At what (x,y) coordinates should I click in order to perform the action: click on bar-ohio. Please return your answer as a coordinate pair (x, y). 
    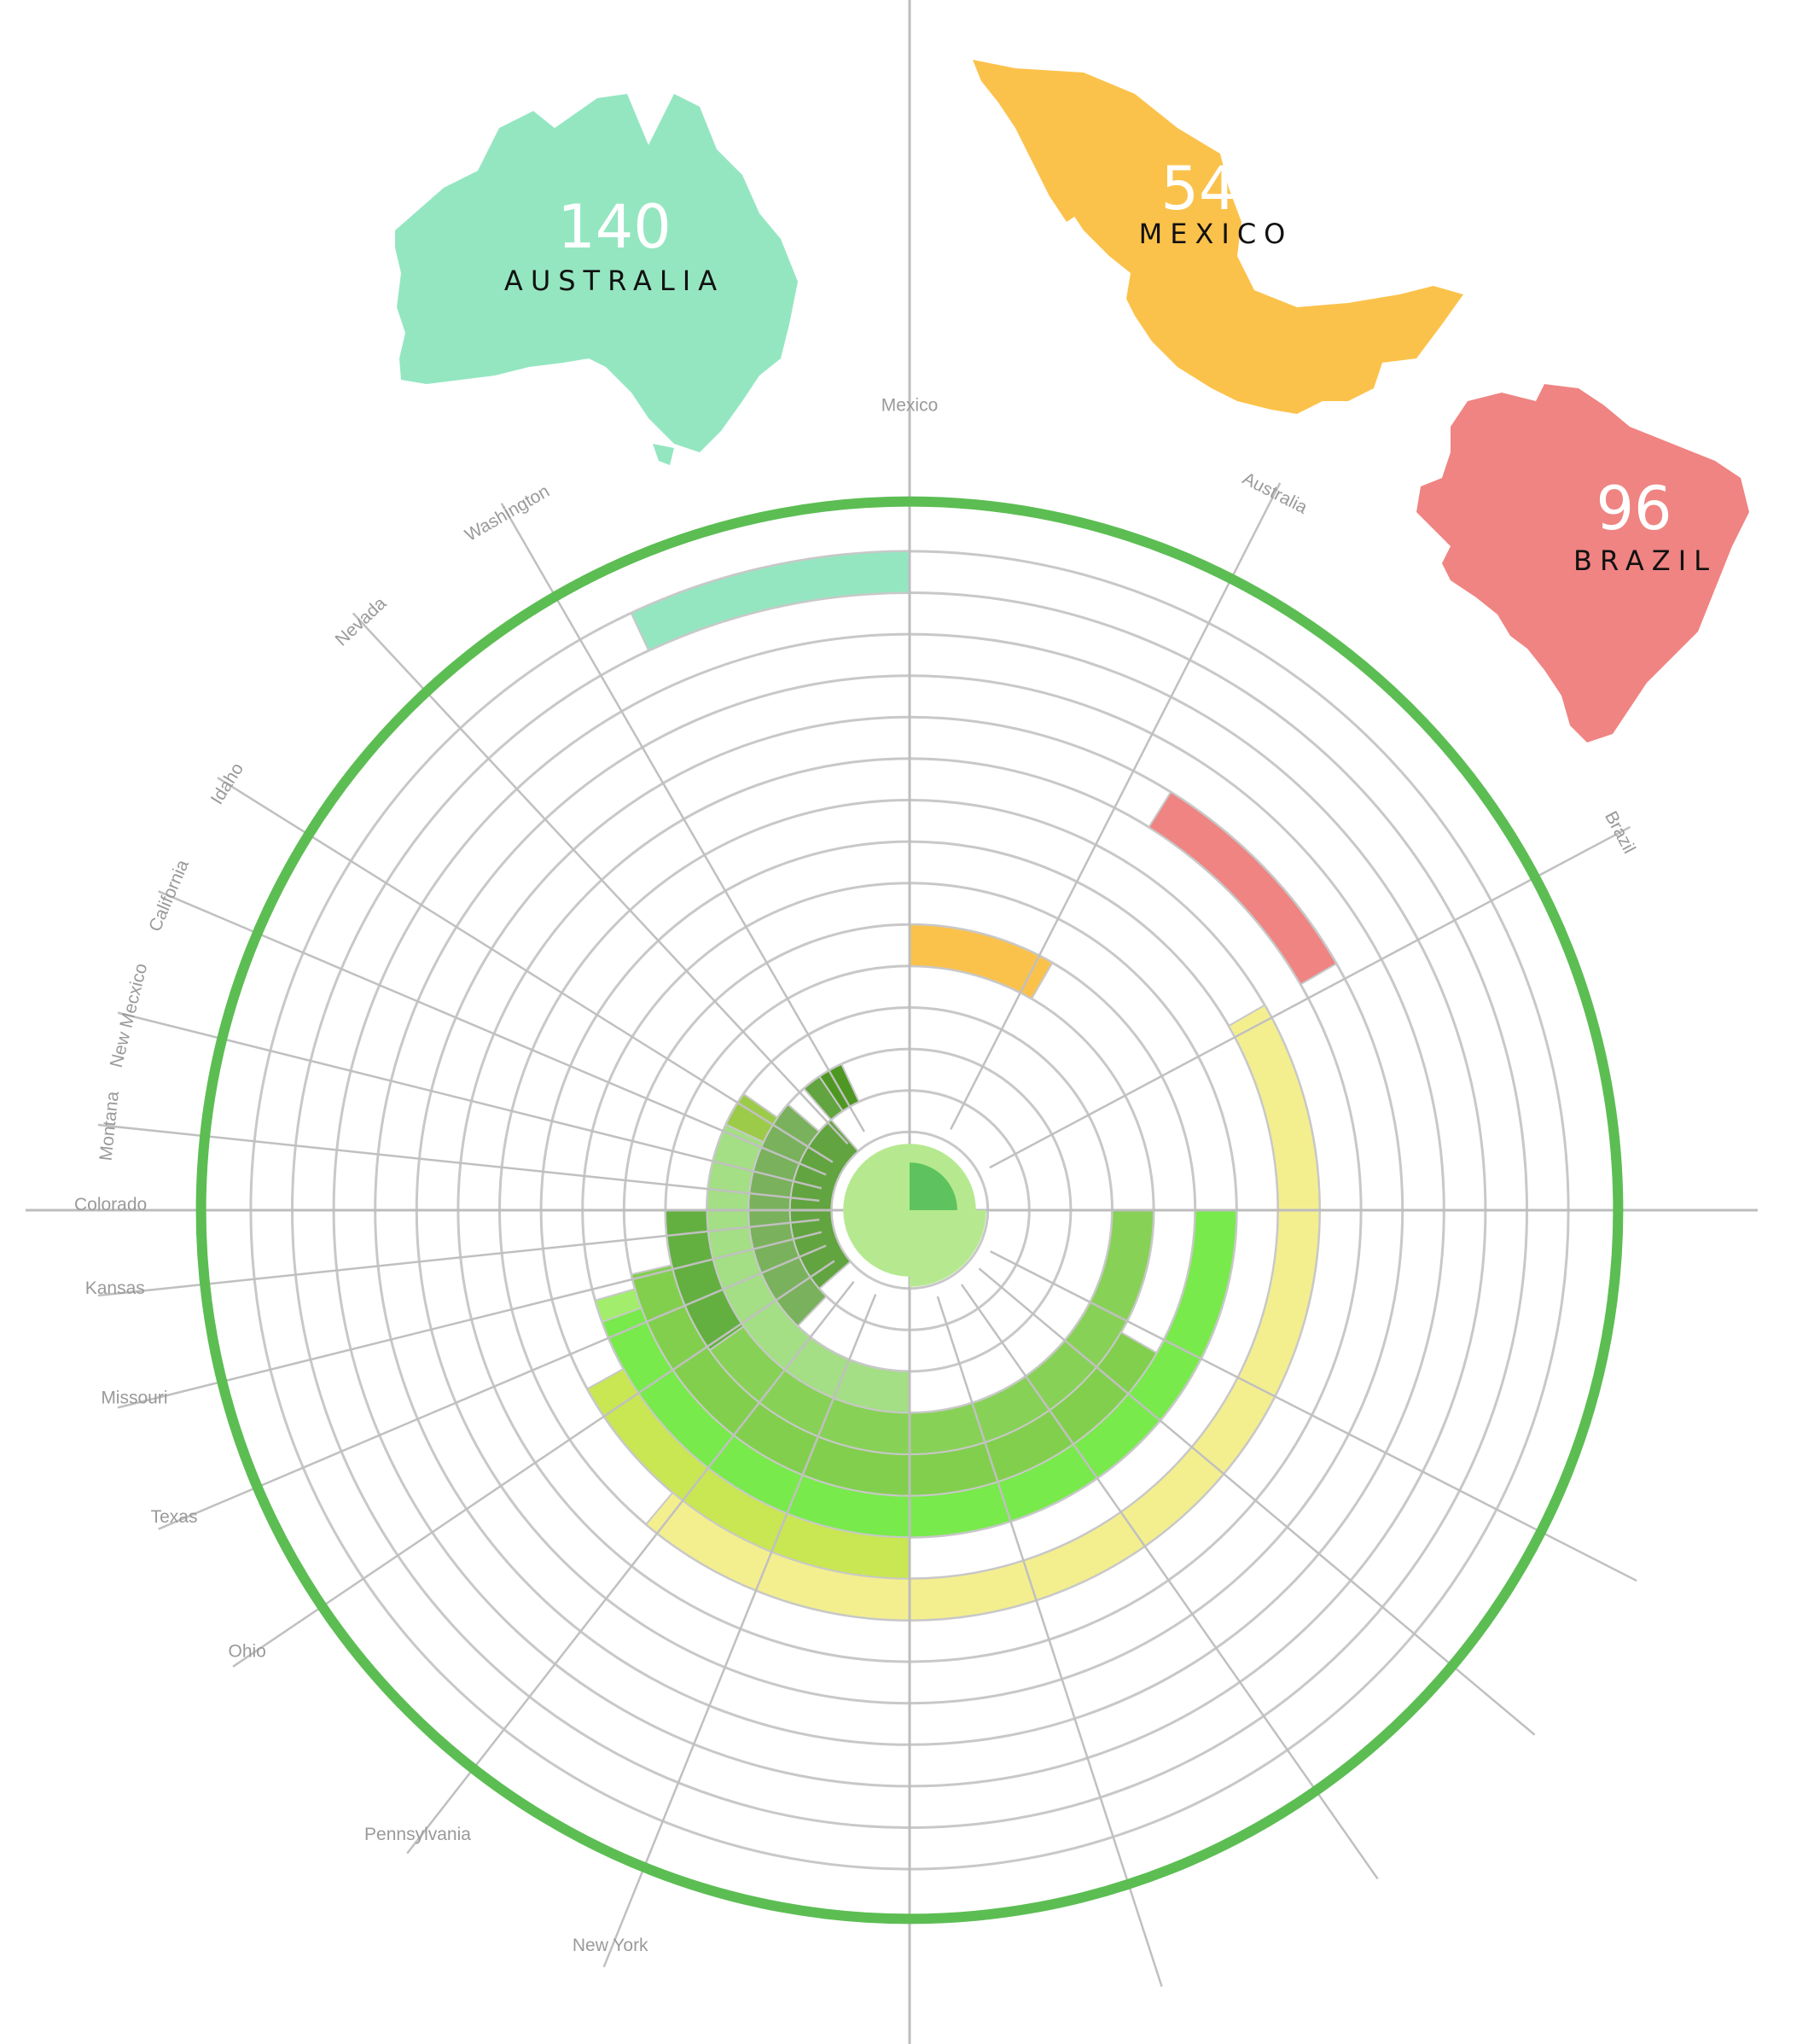
    Looking at the image, I should click on (919, 1374).